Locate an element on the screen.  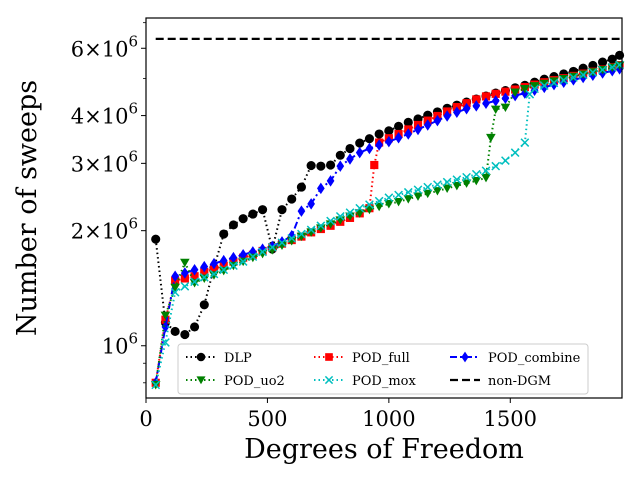
x-tick-label: 1000 is located at coordinates (388, 419).